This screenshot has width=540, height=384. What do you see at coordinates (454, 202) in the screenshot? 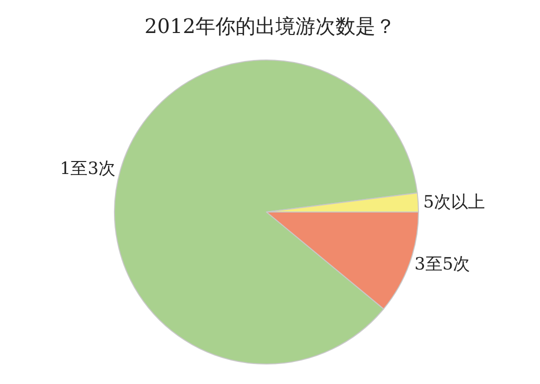
I see `slice-label: 5次以上` at bounding box center [454, 202].